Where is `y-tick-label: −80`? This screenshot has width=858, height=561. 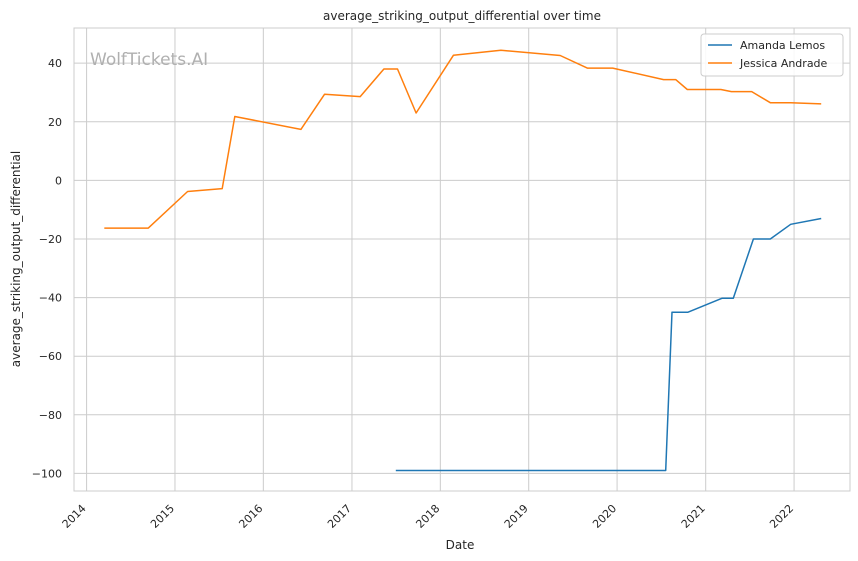
y-tick-label: −80 is located at coordinates (50, 415).